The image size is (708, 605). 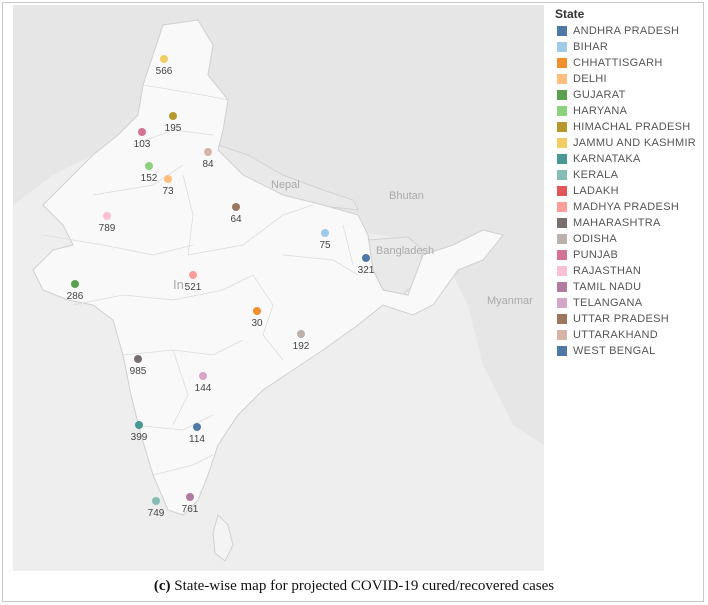 What do you see at coordinates (301, 346) in the screenshot?
I see `state-value-label: 192` at bounding box center [301, 346].